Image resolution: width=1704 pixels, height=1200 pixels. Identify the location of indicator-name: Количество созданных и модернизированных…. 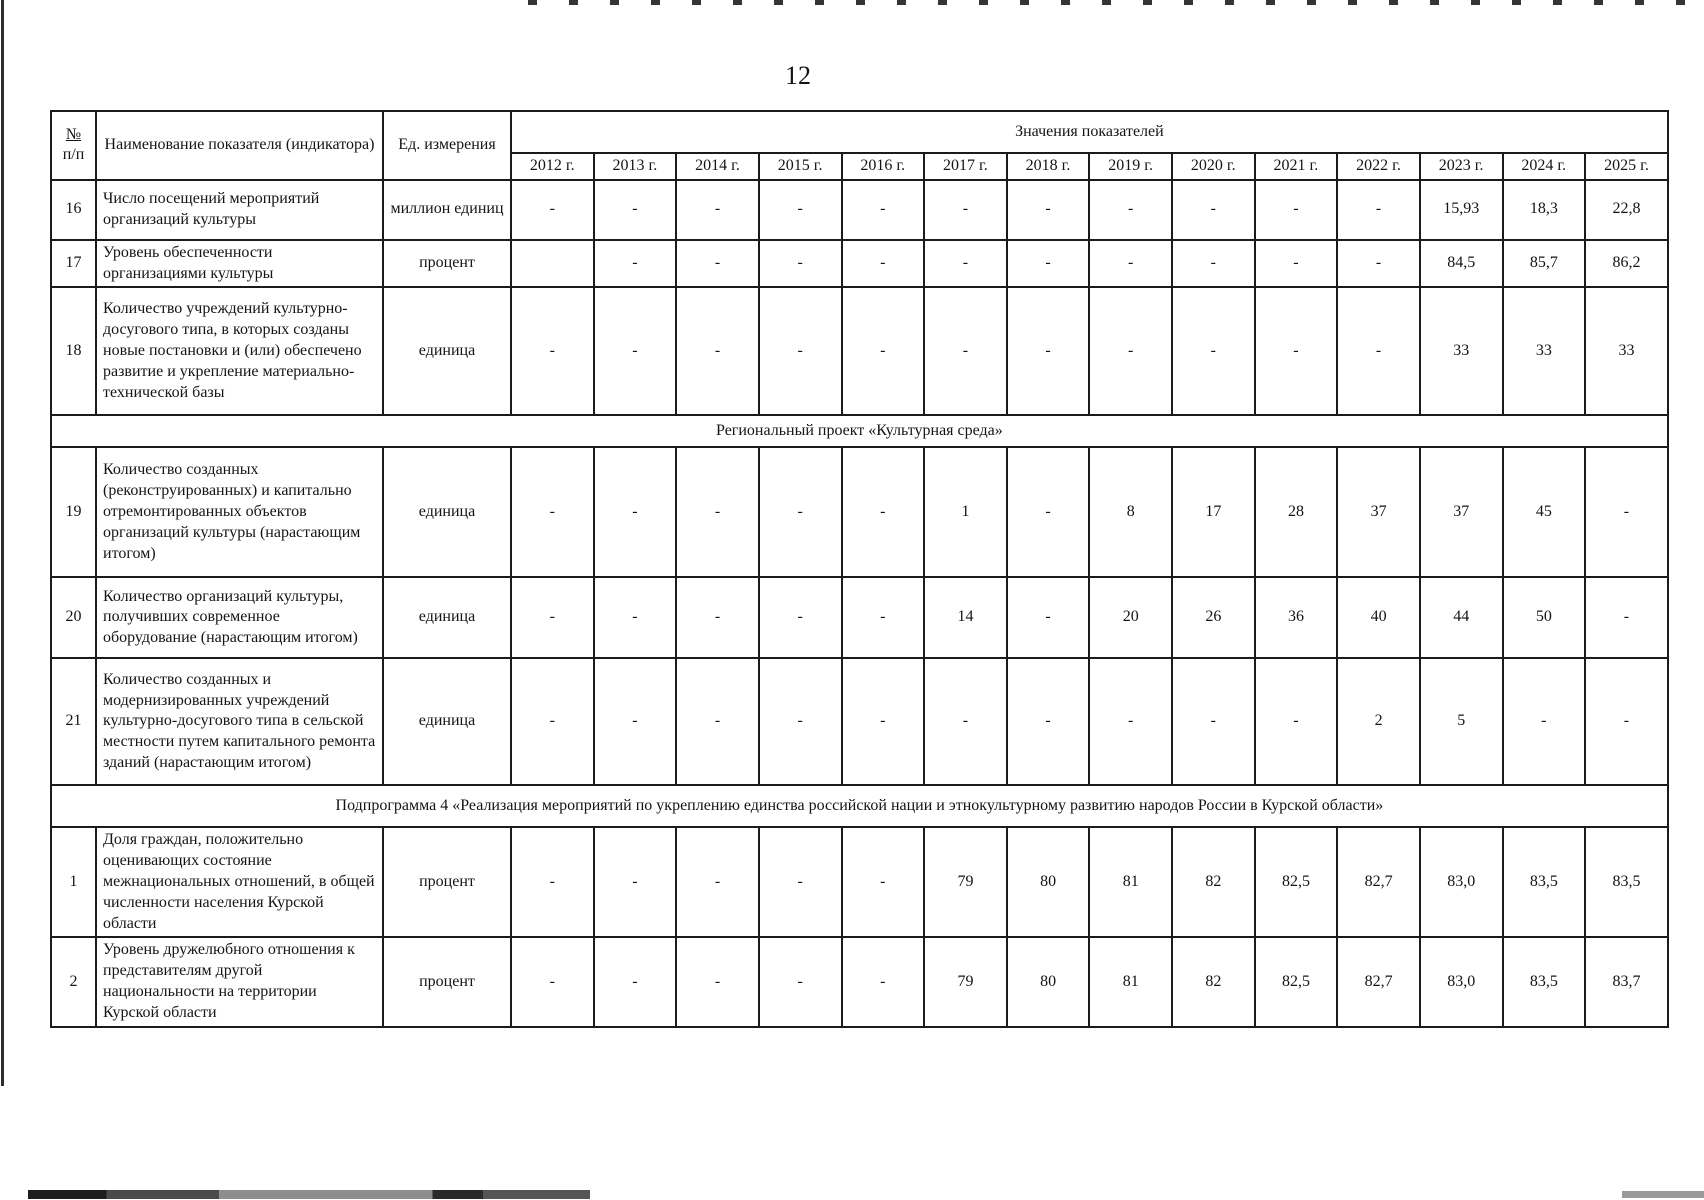
(239, 722).